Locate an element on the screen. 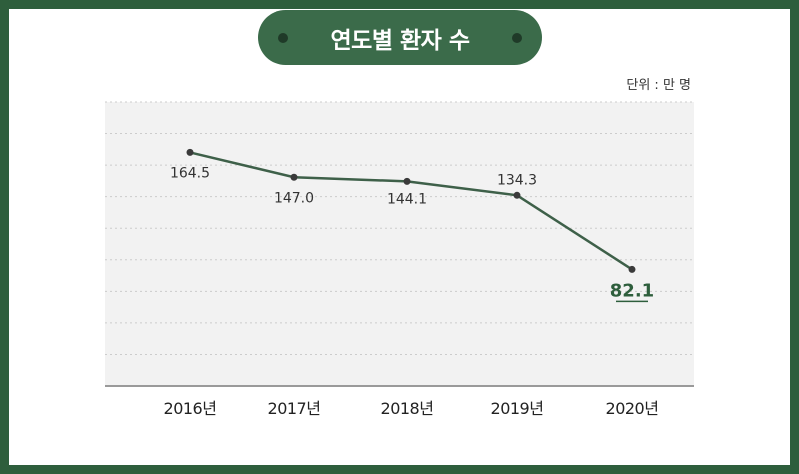  data-points is located at coordinates (411, 210).